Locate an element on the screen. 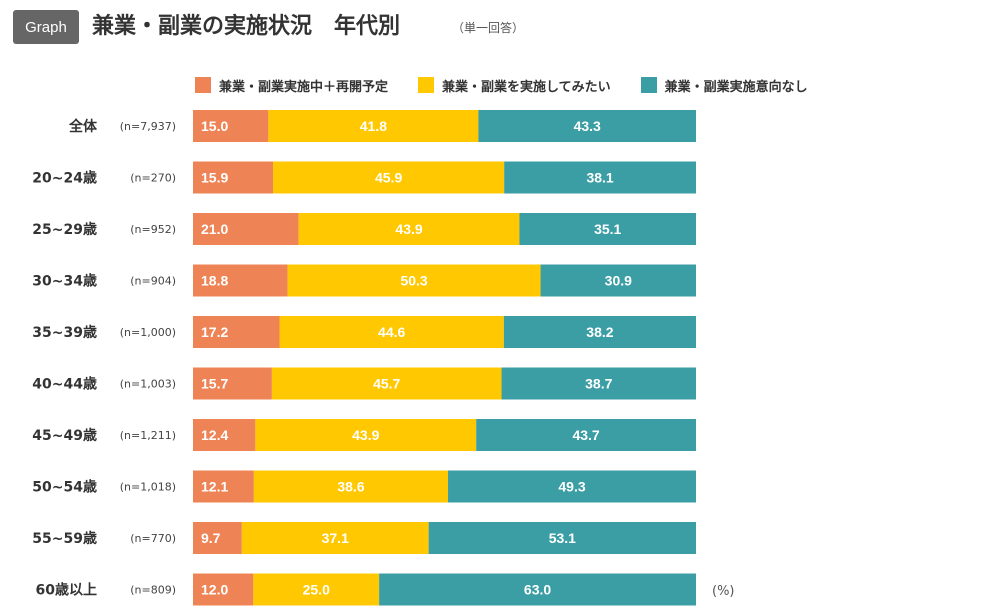 The height and width of the screenshot is (612, 981). value-label-none: 38.2 is located at coordinates (599, 332).